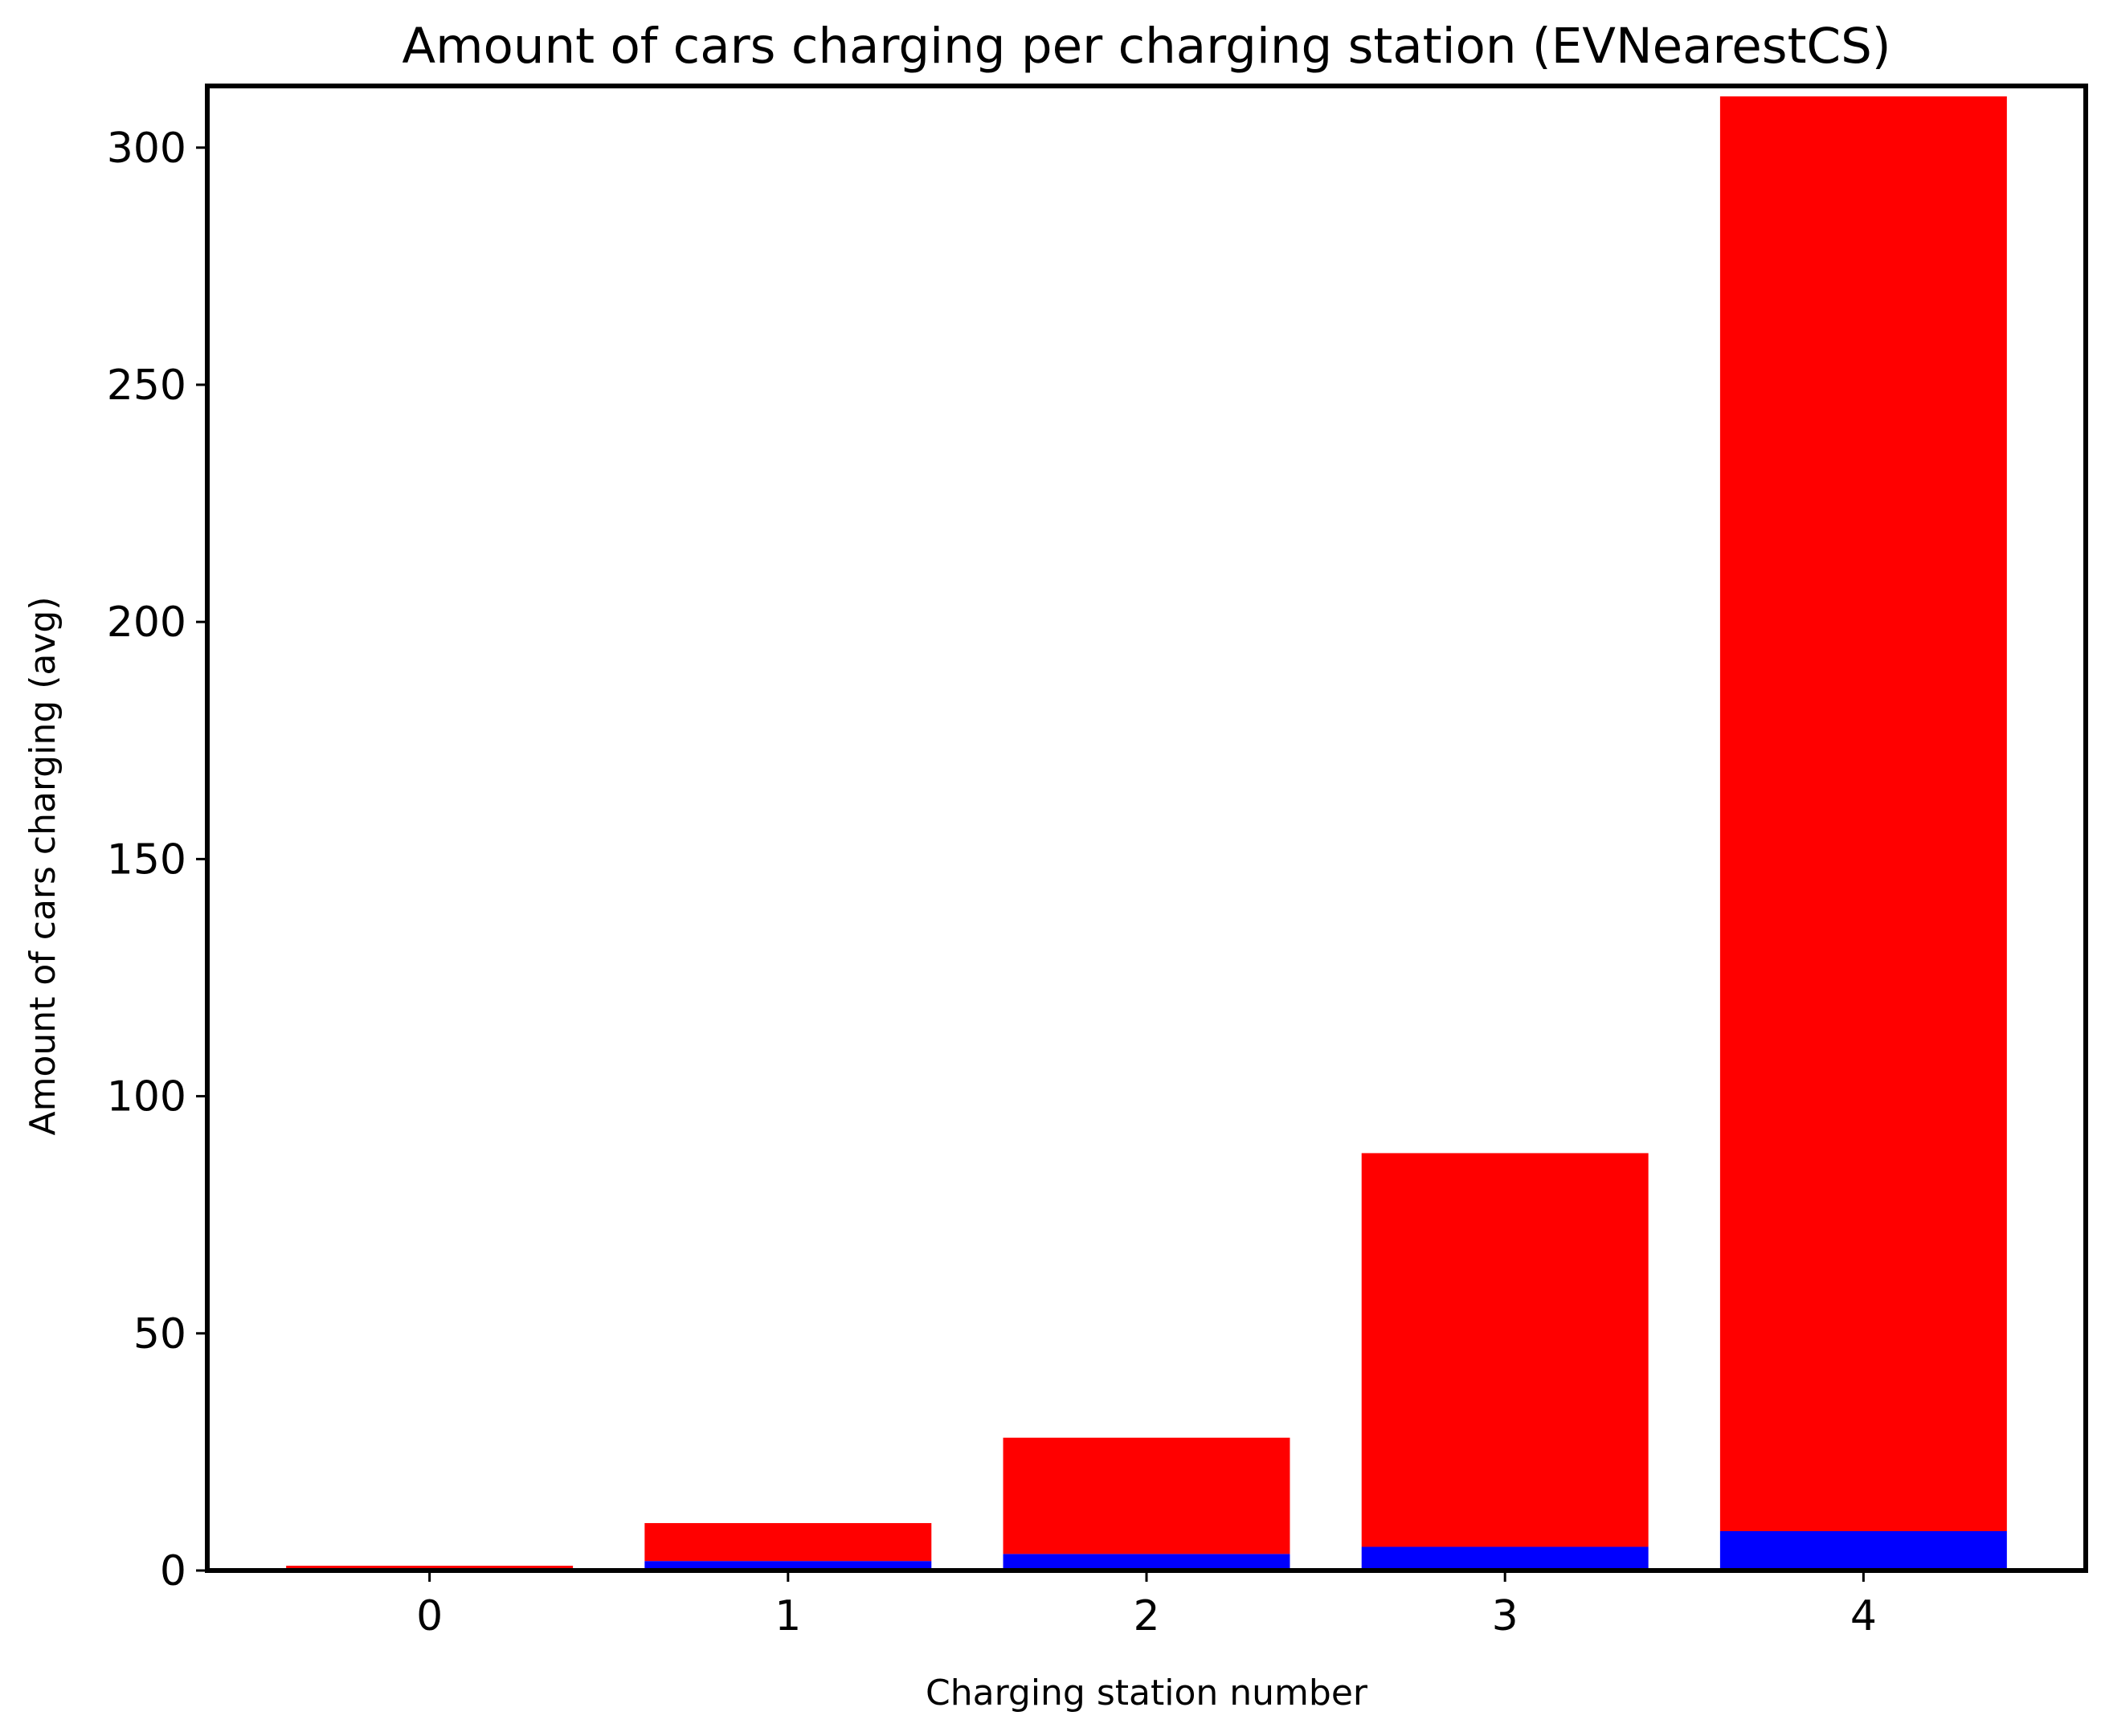  Describe the element at coordinates (146, 385) in the screenshot. I see `y-tick-label: 250` at that location.